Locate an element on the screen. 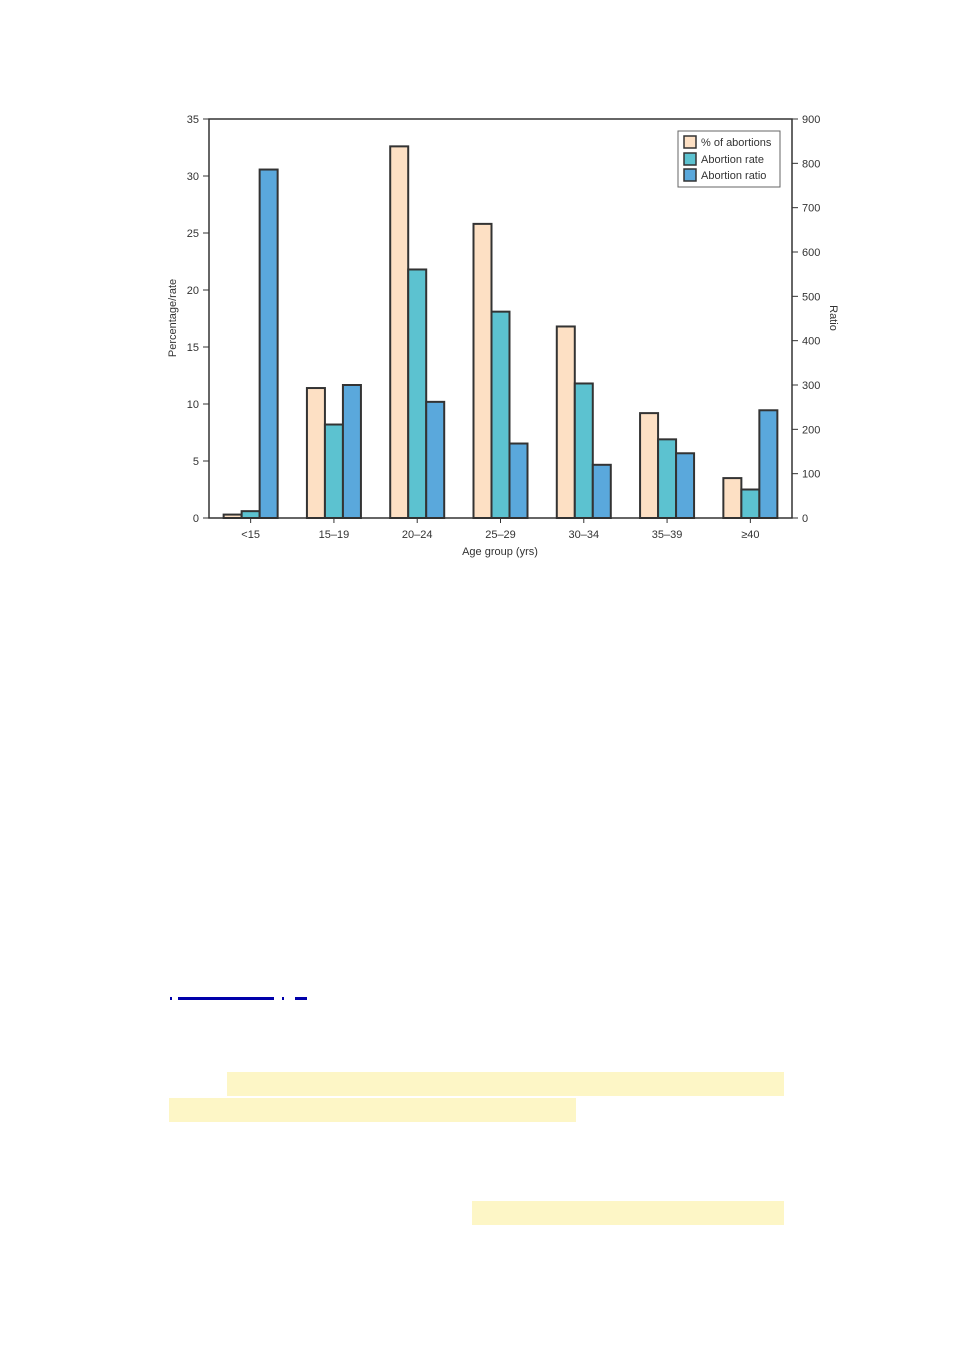 The width and height of the screenshot is (954, 1350). y2-tick-label: 900 is located at coordinates (811, 120).